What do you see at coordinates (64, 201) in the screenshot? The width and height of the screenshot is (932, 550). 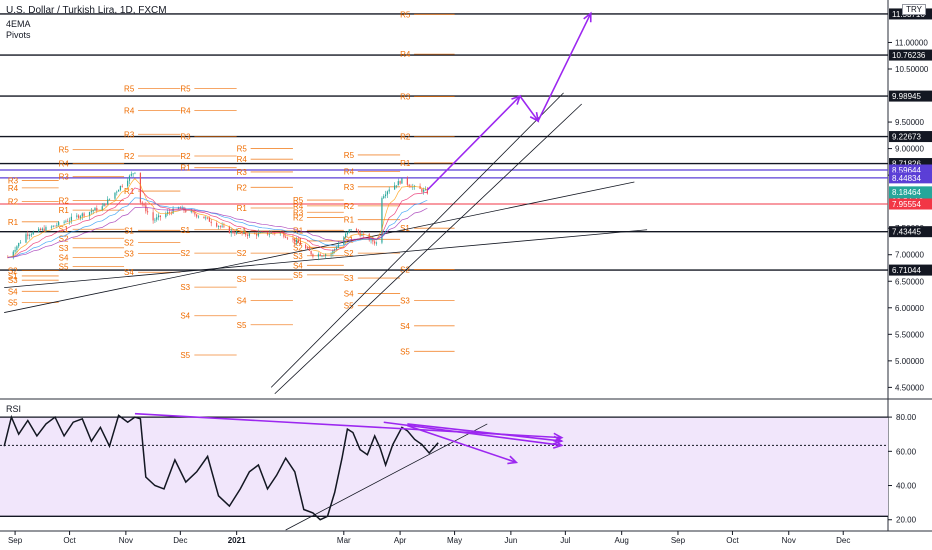 I see `pivot-level-label: R2` at bounding box center [64, 201].